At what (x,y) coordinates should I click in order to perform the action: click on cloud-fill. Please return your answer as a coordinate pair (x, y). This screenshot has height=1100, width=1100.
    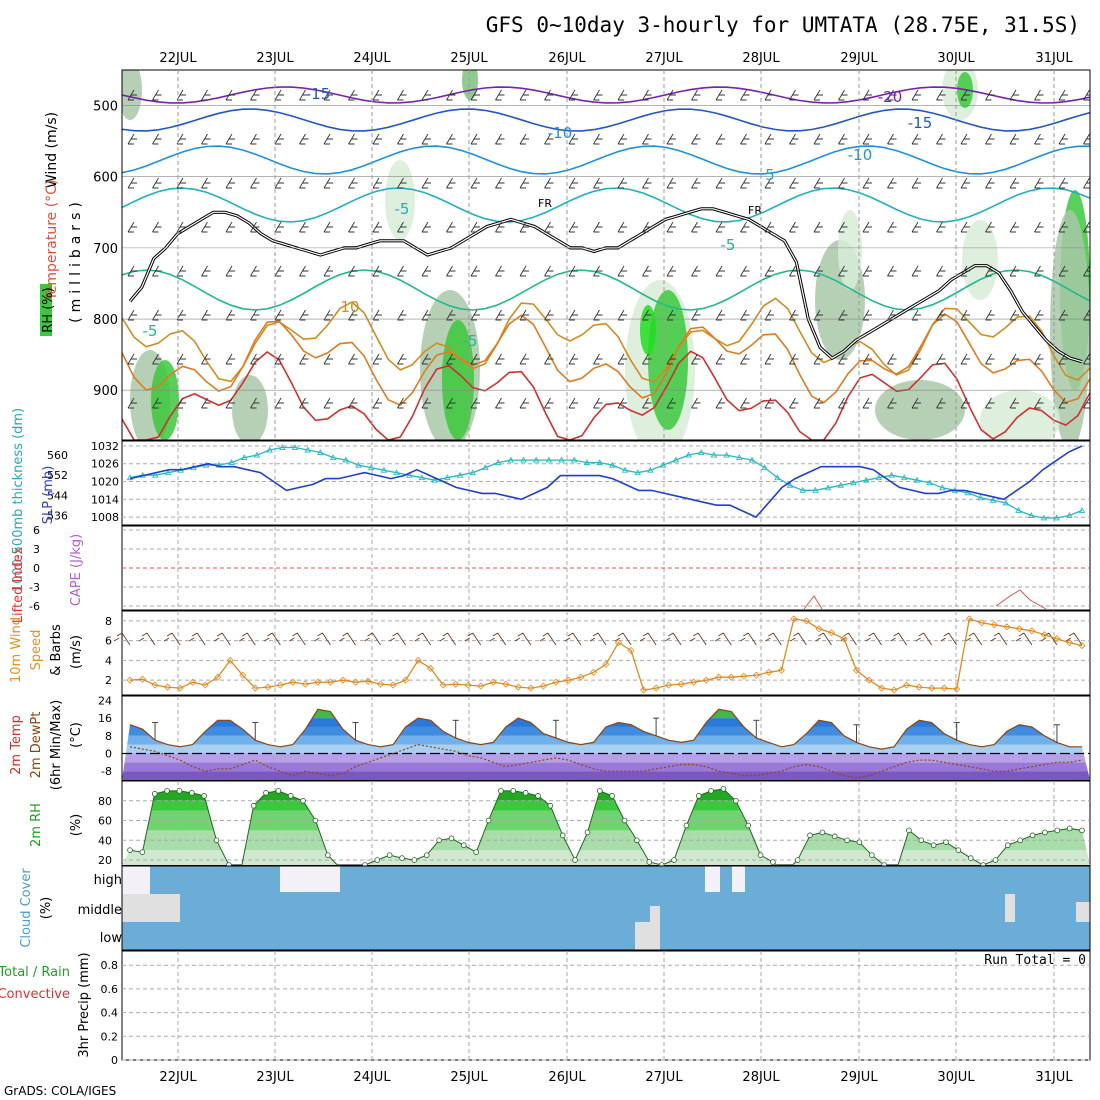
    Looking at the image, I should click on (606, 908).